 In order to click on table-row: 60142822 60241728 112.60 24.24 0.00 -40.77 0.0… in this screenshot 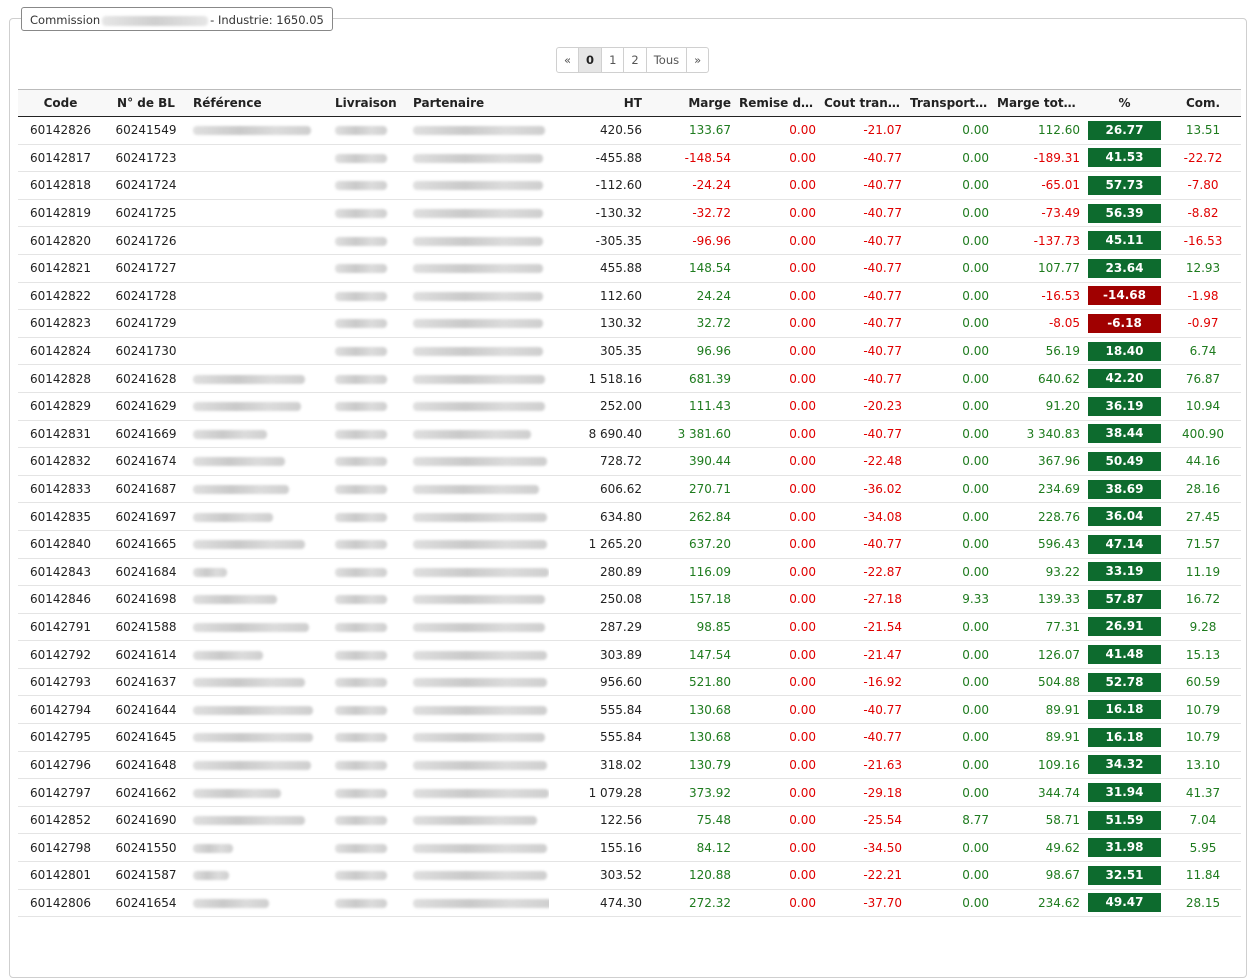, I will do `click(629, 296)`.